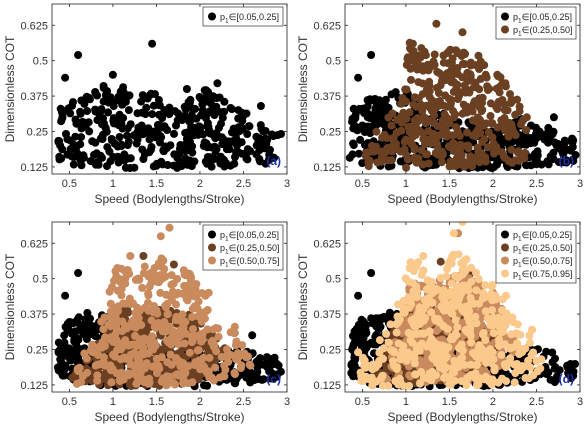 The width and height of the screenshot is (585, 435). Describe the element at coordinates (536, 402) in the screenshot. I see `x-tick-label: 2.5` at that location.